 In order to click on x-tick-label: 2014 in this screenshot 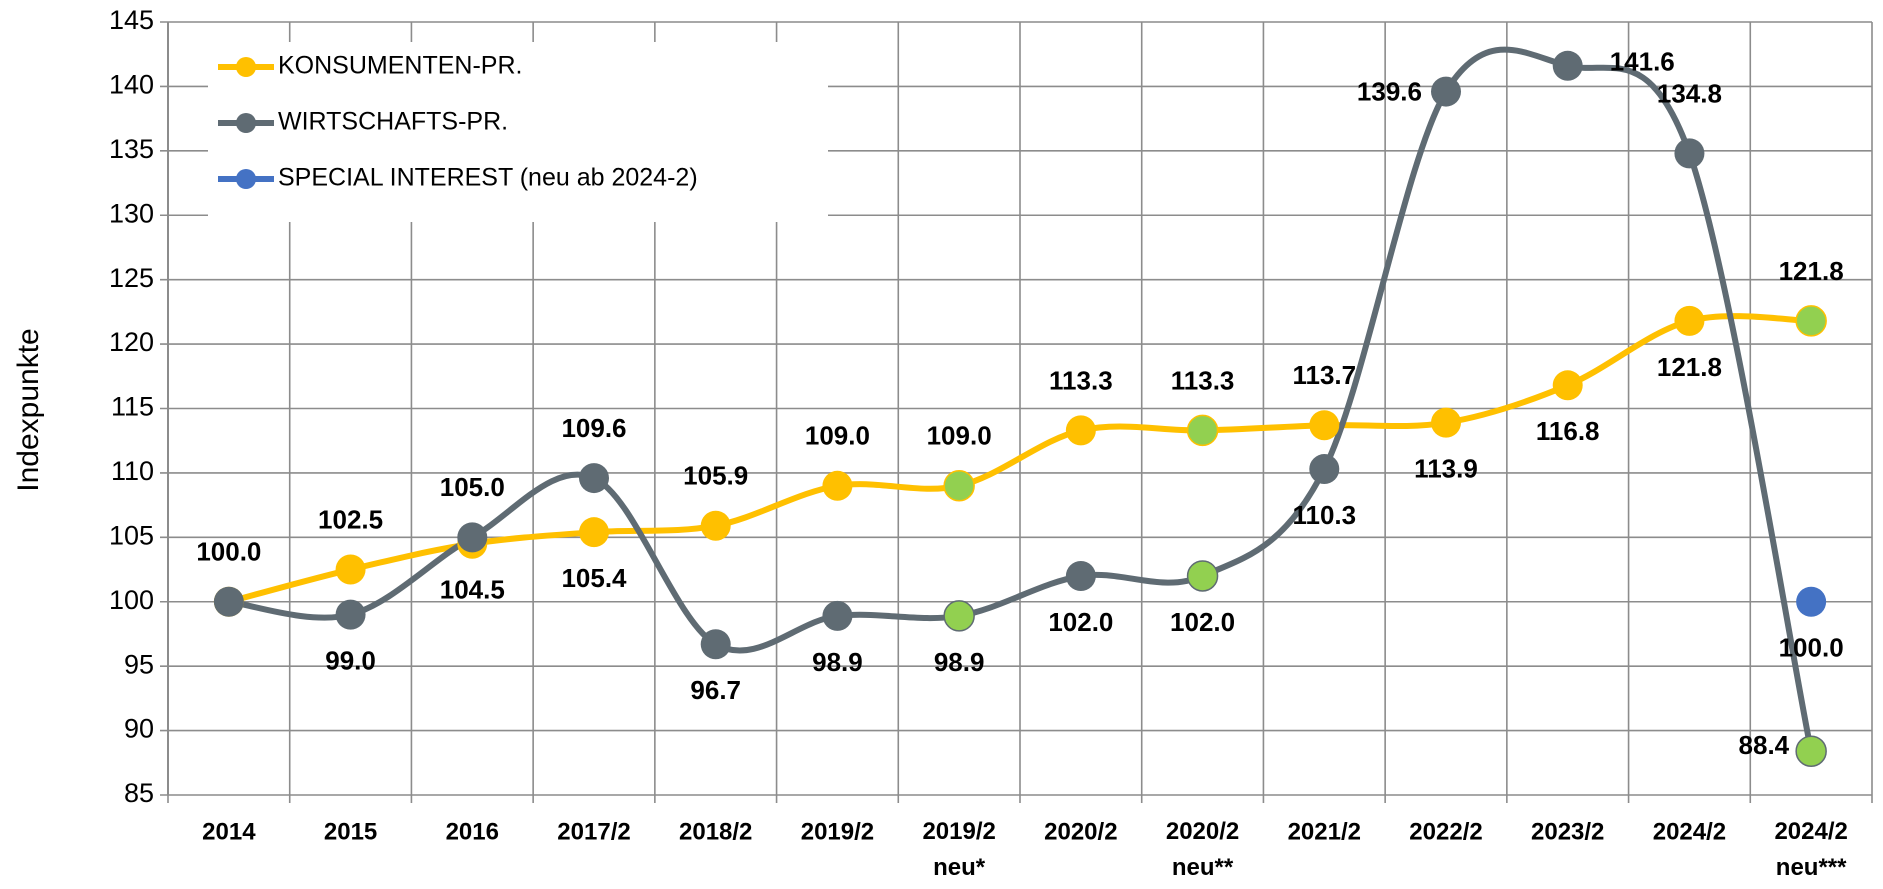, I will do `click(229, 831)`.